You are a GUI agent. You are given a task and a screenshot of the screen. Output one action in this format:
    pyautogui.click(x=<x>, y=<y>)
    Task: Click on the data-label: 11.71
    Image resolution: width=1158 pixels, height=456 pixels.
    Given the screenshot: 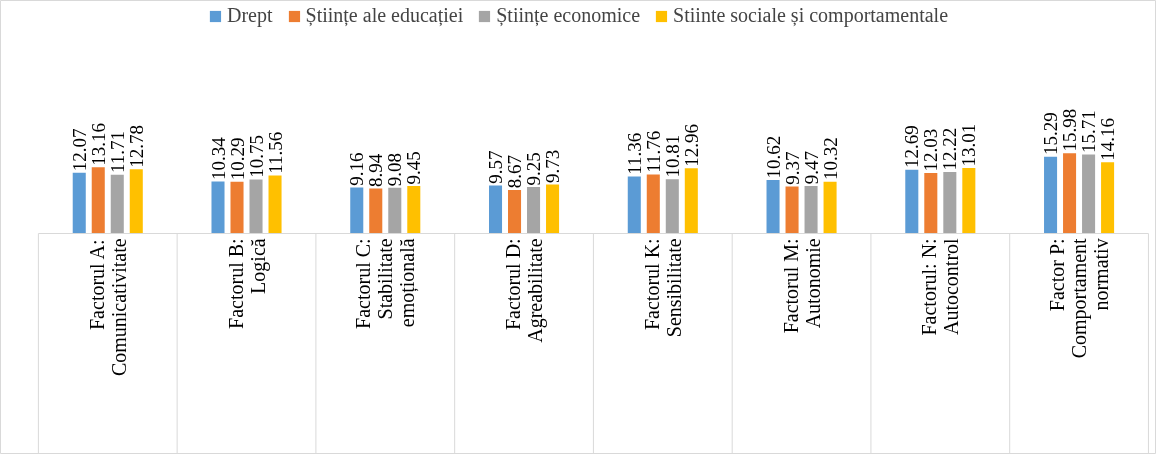 What is the action you would take?
    pyautogui.click(x=117, y=152)
    